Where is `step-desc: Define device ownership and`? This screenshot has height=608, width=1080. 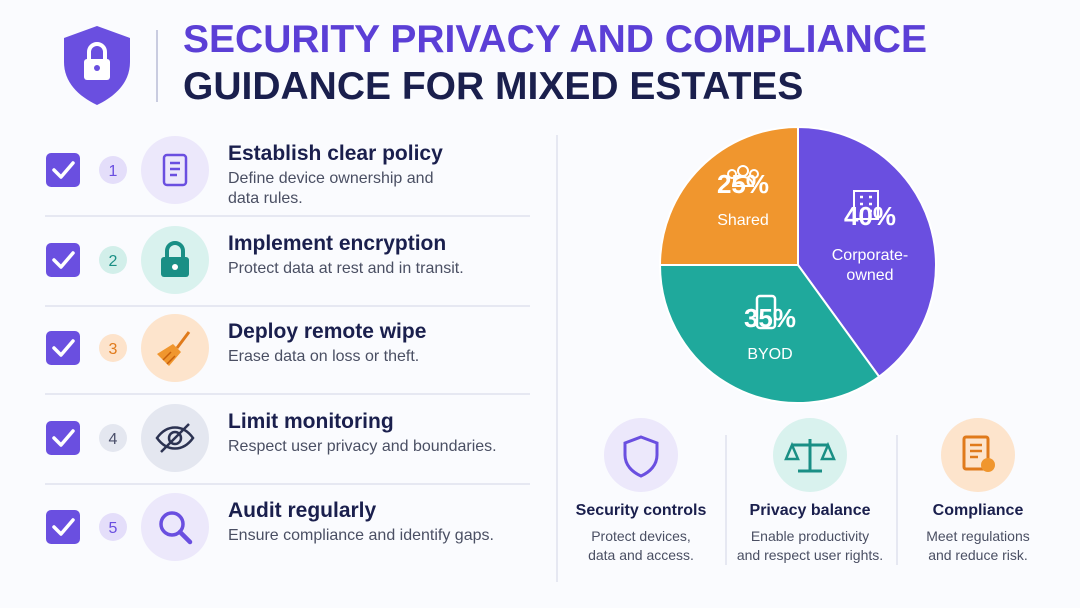 step-desc: Define device ownership and is located at coordinates (331, 178).